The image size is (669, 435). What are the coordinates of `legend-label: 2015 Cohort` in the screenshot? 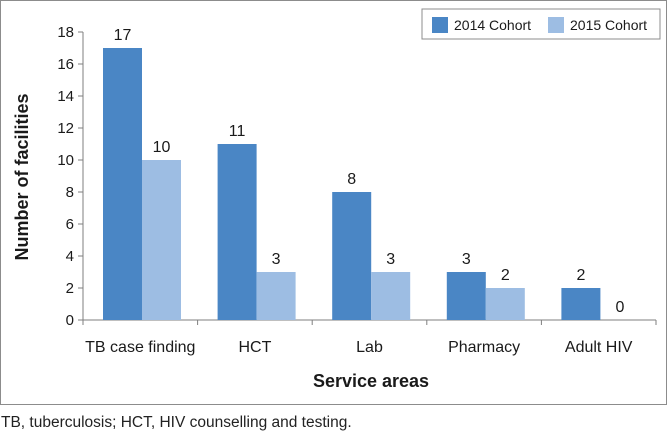 It's located at (608, 25).